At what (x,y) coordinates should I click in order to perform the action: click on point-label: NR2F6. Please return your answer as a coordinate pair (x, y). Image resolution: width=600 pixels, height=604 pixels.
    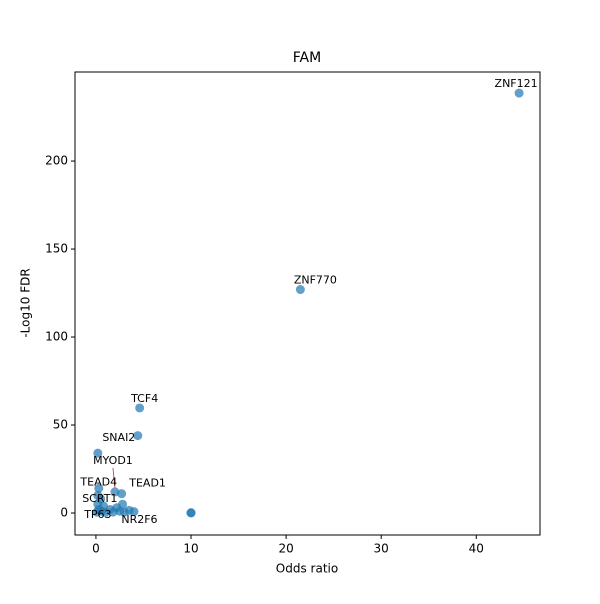
    Looking at the image, I should click on (139, 519).